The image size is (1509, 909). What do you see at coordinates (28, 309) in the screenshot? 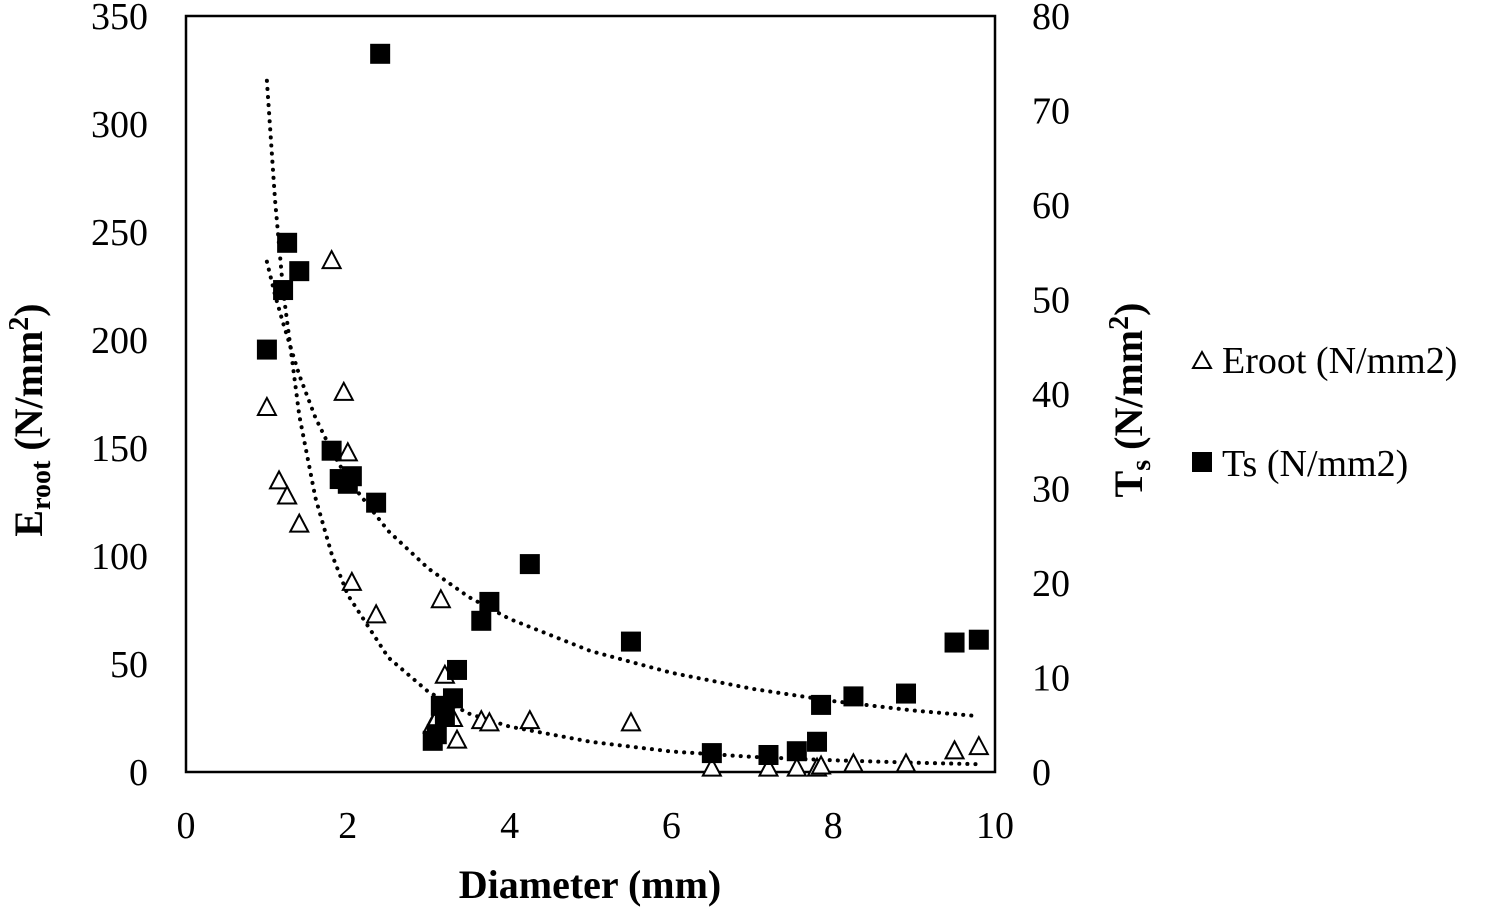
I see `y-left-title-close: )` at bounding box center [28, 309].